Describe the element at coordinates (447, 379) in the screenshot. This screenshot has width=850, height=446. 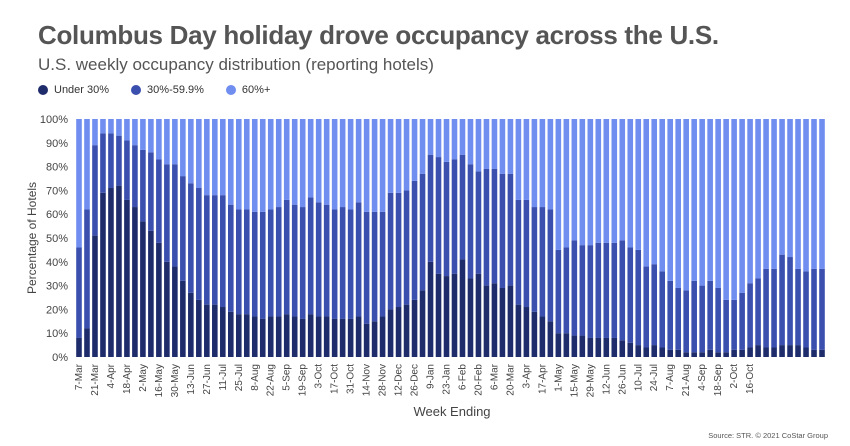
I see `x-tick-label: 23-Jan` at that location.